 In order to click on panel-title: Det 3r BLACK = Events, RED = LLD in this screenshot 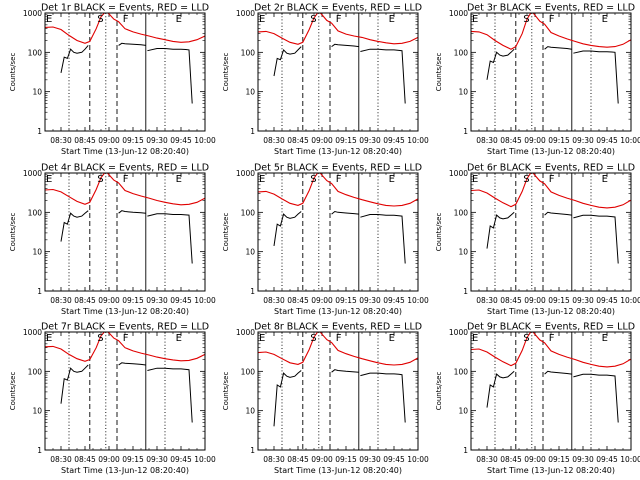, I will do `click(551, 8)`.